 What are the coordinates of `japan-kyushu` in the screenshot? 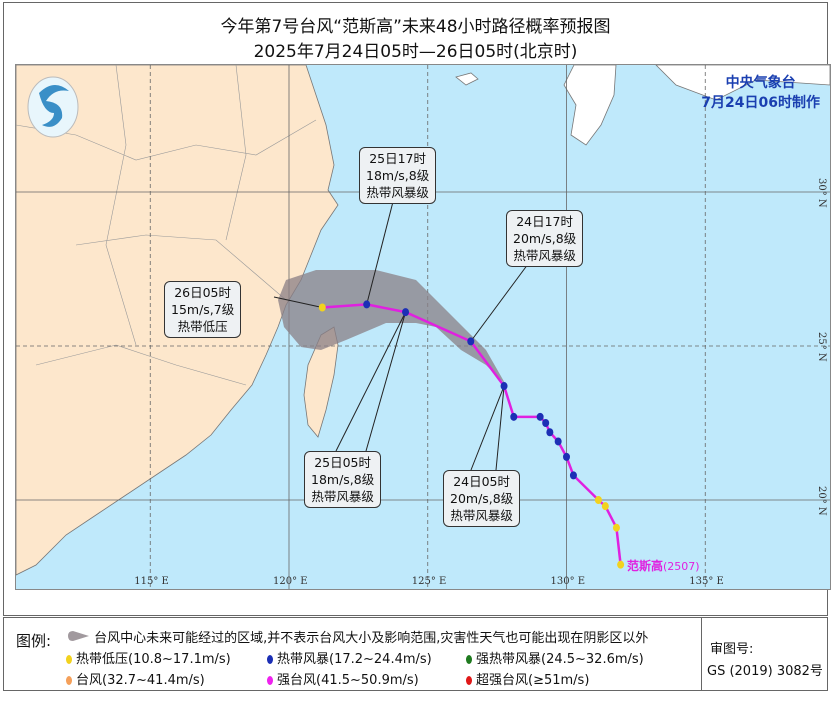 It's located at (590, 105).